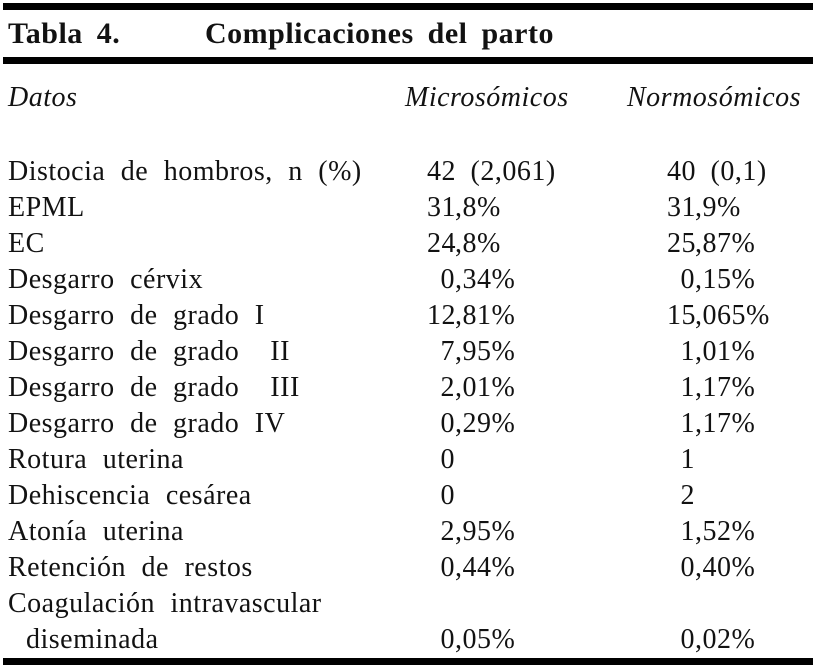 The width and height of the screenshot is (816, 670). What do you see at coordinates (681, 243) in the screenshot?
I see `value-integer-part: 25` at bounding box center [681, 243].